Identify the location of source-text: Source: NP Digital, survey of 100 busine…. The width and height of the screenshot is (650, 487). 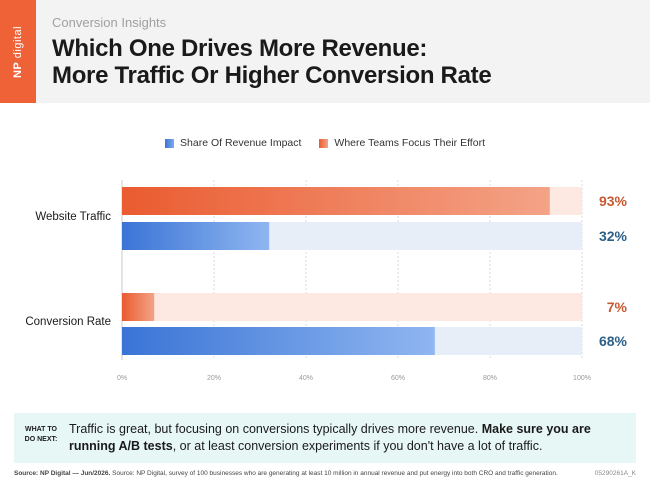
(334, 473).